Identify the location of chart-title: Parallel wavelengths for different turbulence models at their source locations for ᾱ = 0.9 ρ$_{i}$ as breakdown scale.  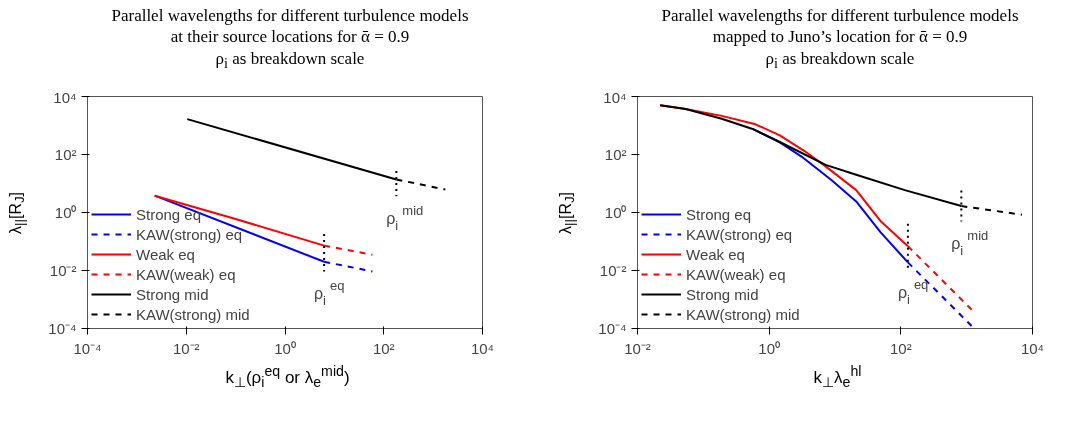
(290, 39).